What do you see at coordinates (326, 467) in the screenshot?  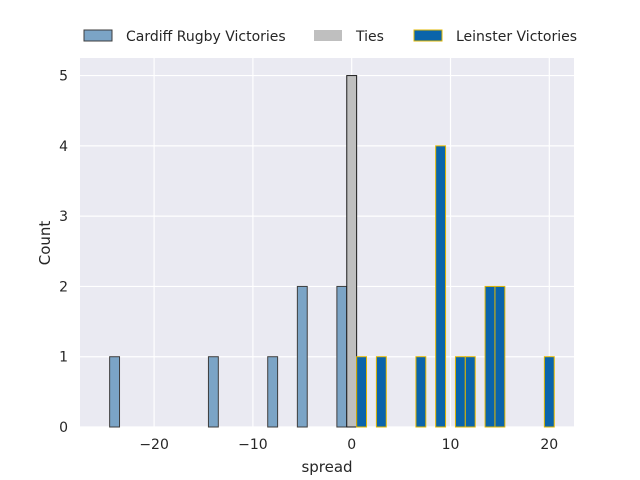 I see `x-axis-label: spread` at bounding box center [326, 467].